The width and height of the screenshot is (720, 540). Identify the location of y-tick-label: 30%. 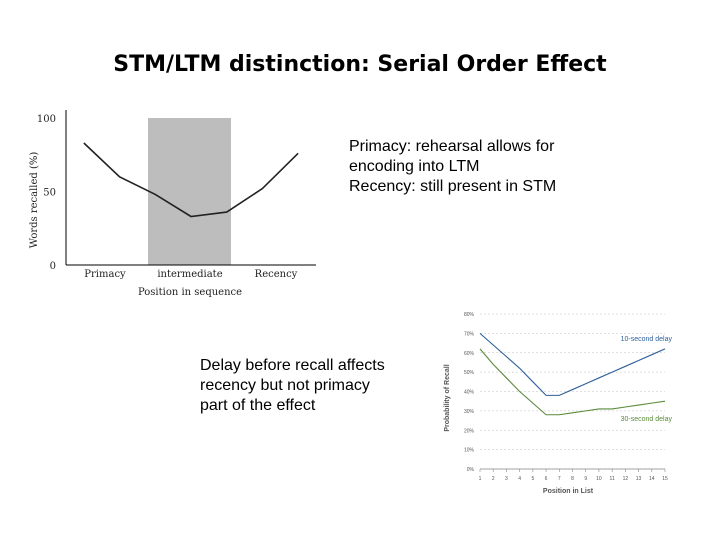
(469, 412).